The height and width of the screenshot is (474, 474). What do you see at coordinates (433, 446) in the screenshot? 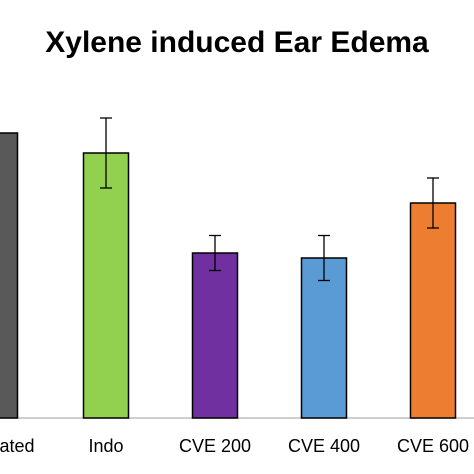
I see `x-tick-label: CVE 600` at bounding box center [433, 446].